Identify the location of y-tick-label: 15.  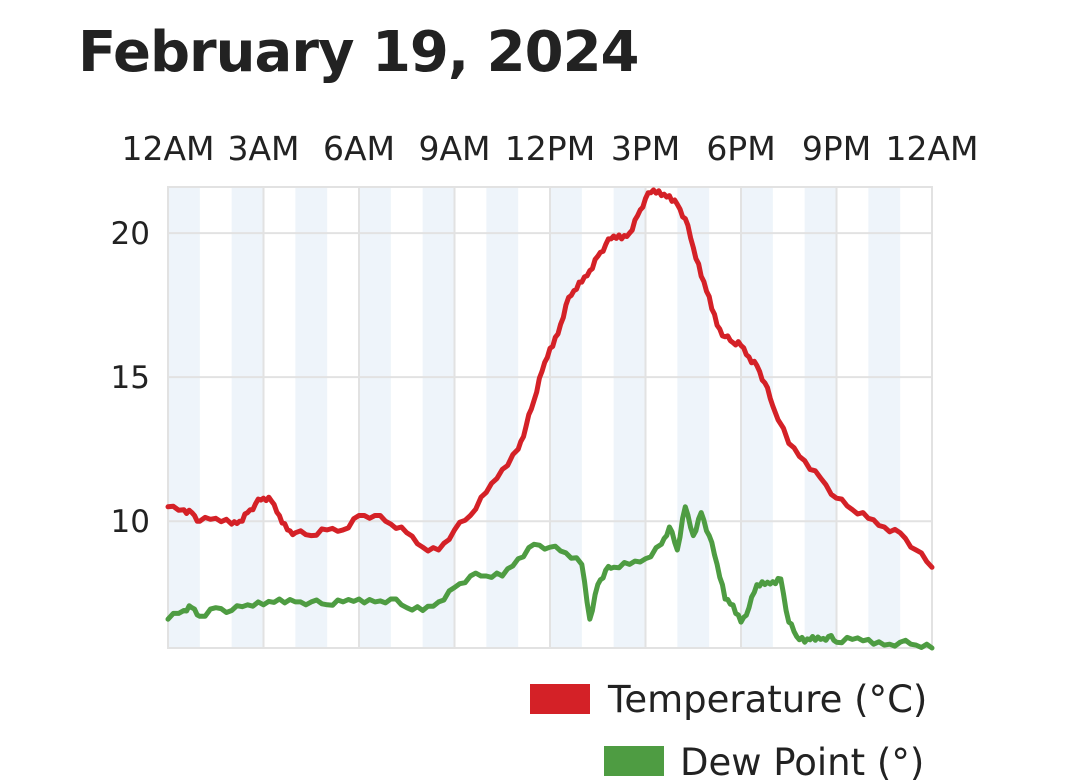
(130, 378).